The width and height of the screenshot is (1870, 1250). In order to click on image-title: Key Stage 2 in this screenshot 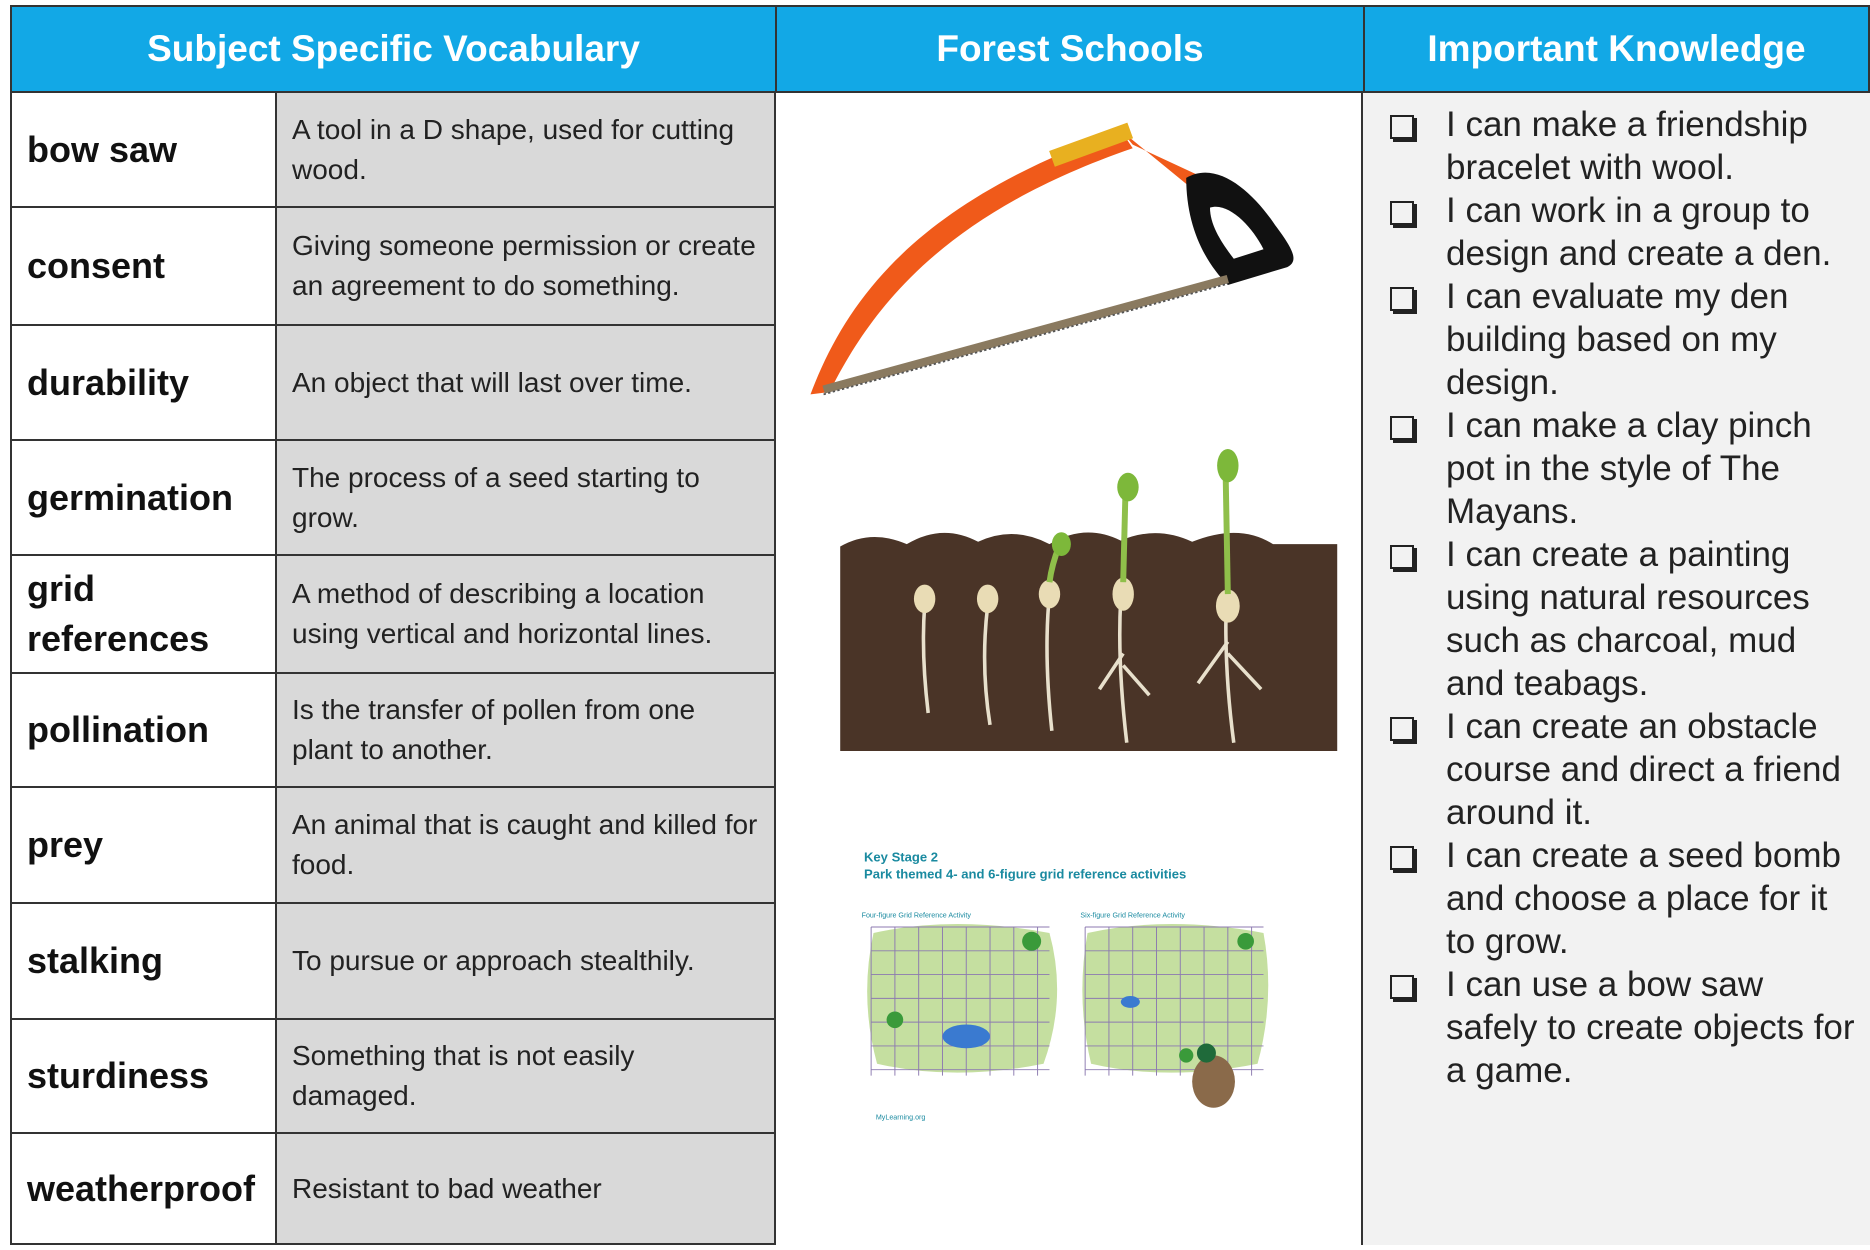, I will do `click(901, 857)`.